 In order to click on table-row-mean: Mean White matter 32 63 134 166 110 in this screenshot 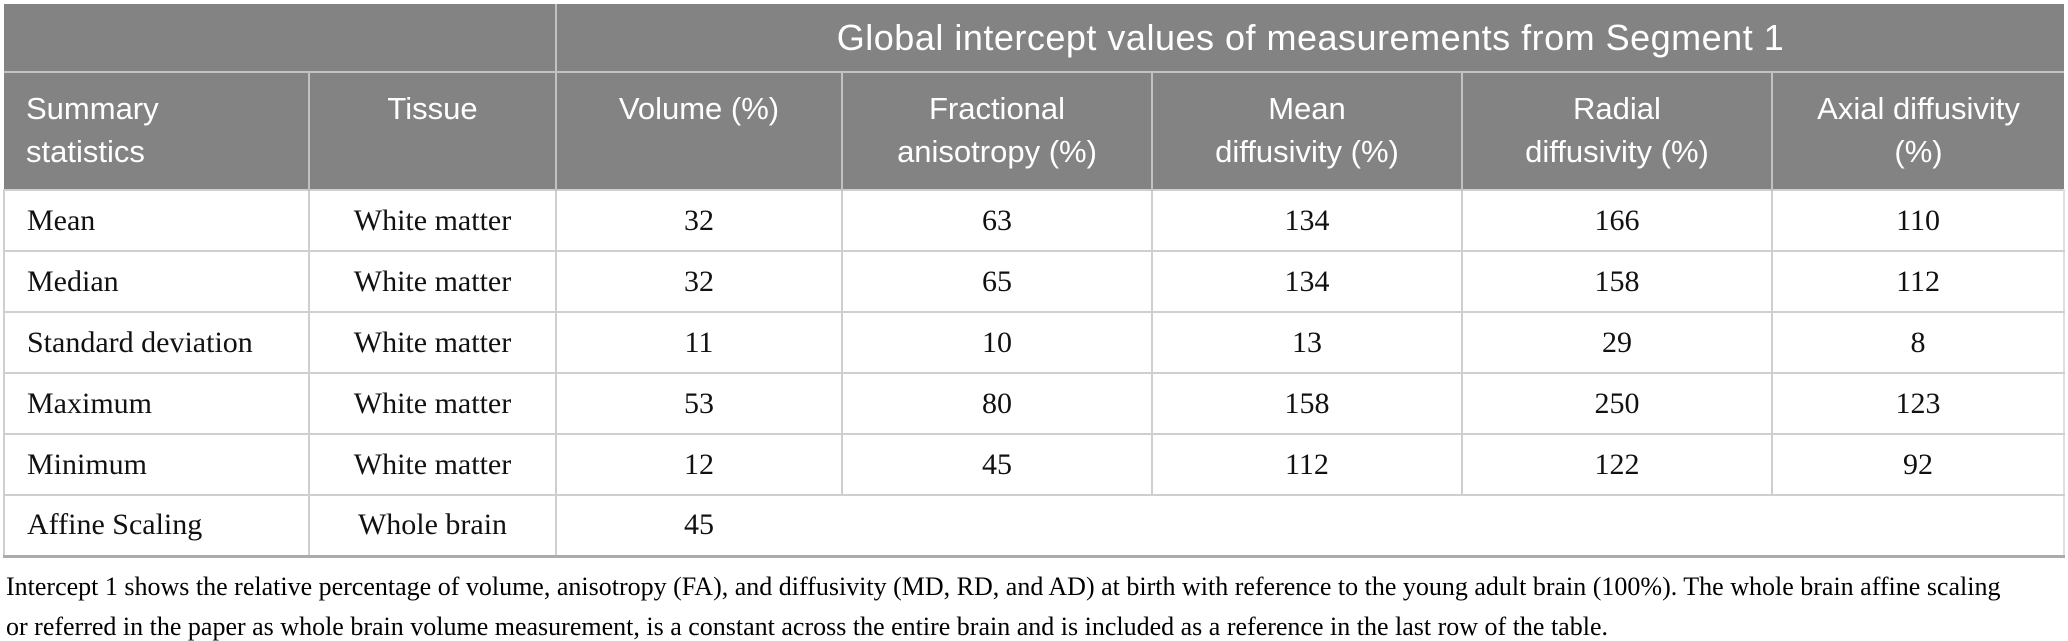, I will do `click(1034, 220)`.